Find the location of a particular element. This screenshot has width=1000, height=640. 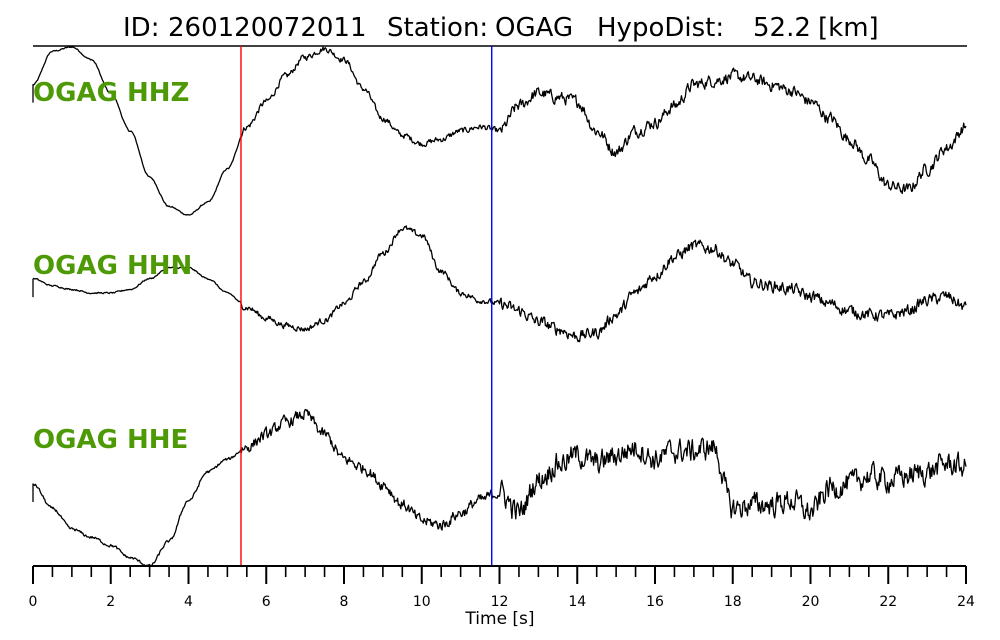

channel-label-ogag-hhz: OGAG HHZ is located at coordinates (111, 93).